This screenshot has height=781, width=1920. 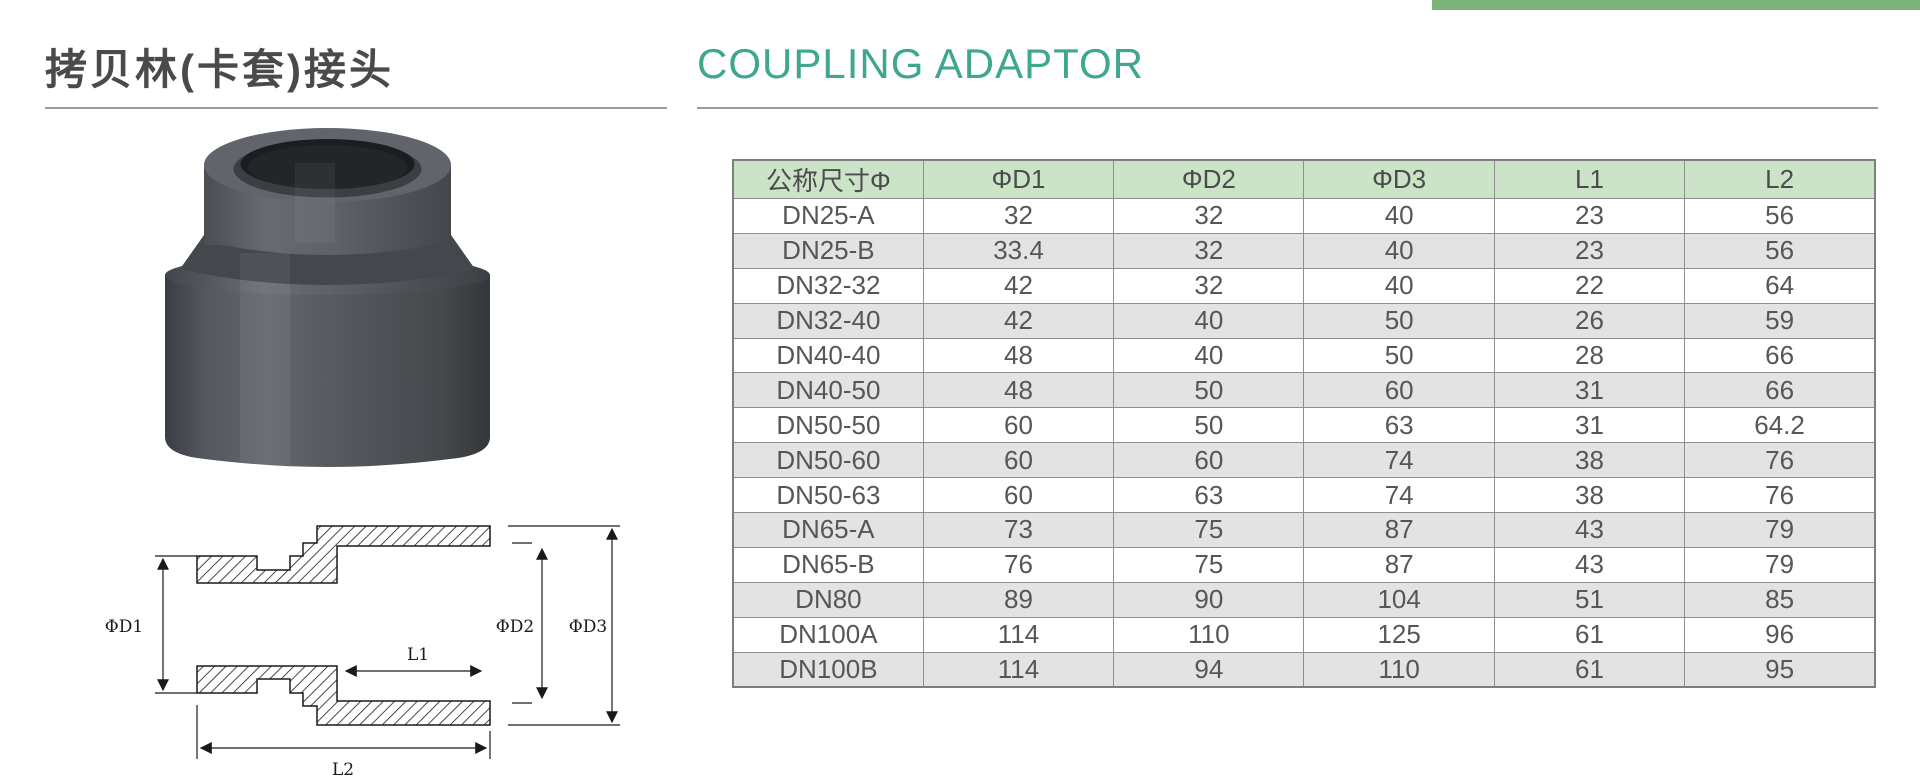 What do you see at coordinates (828, 460) in the screenshot?
I see `table-cell: DN50-60` at bounding box center [828, 460].